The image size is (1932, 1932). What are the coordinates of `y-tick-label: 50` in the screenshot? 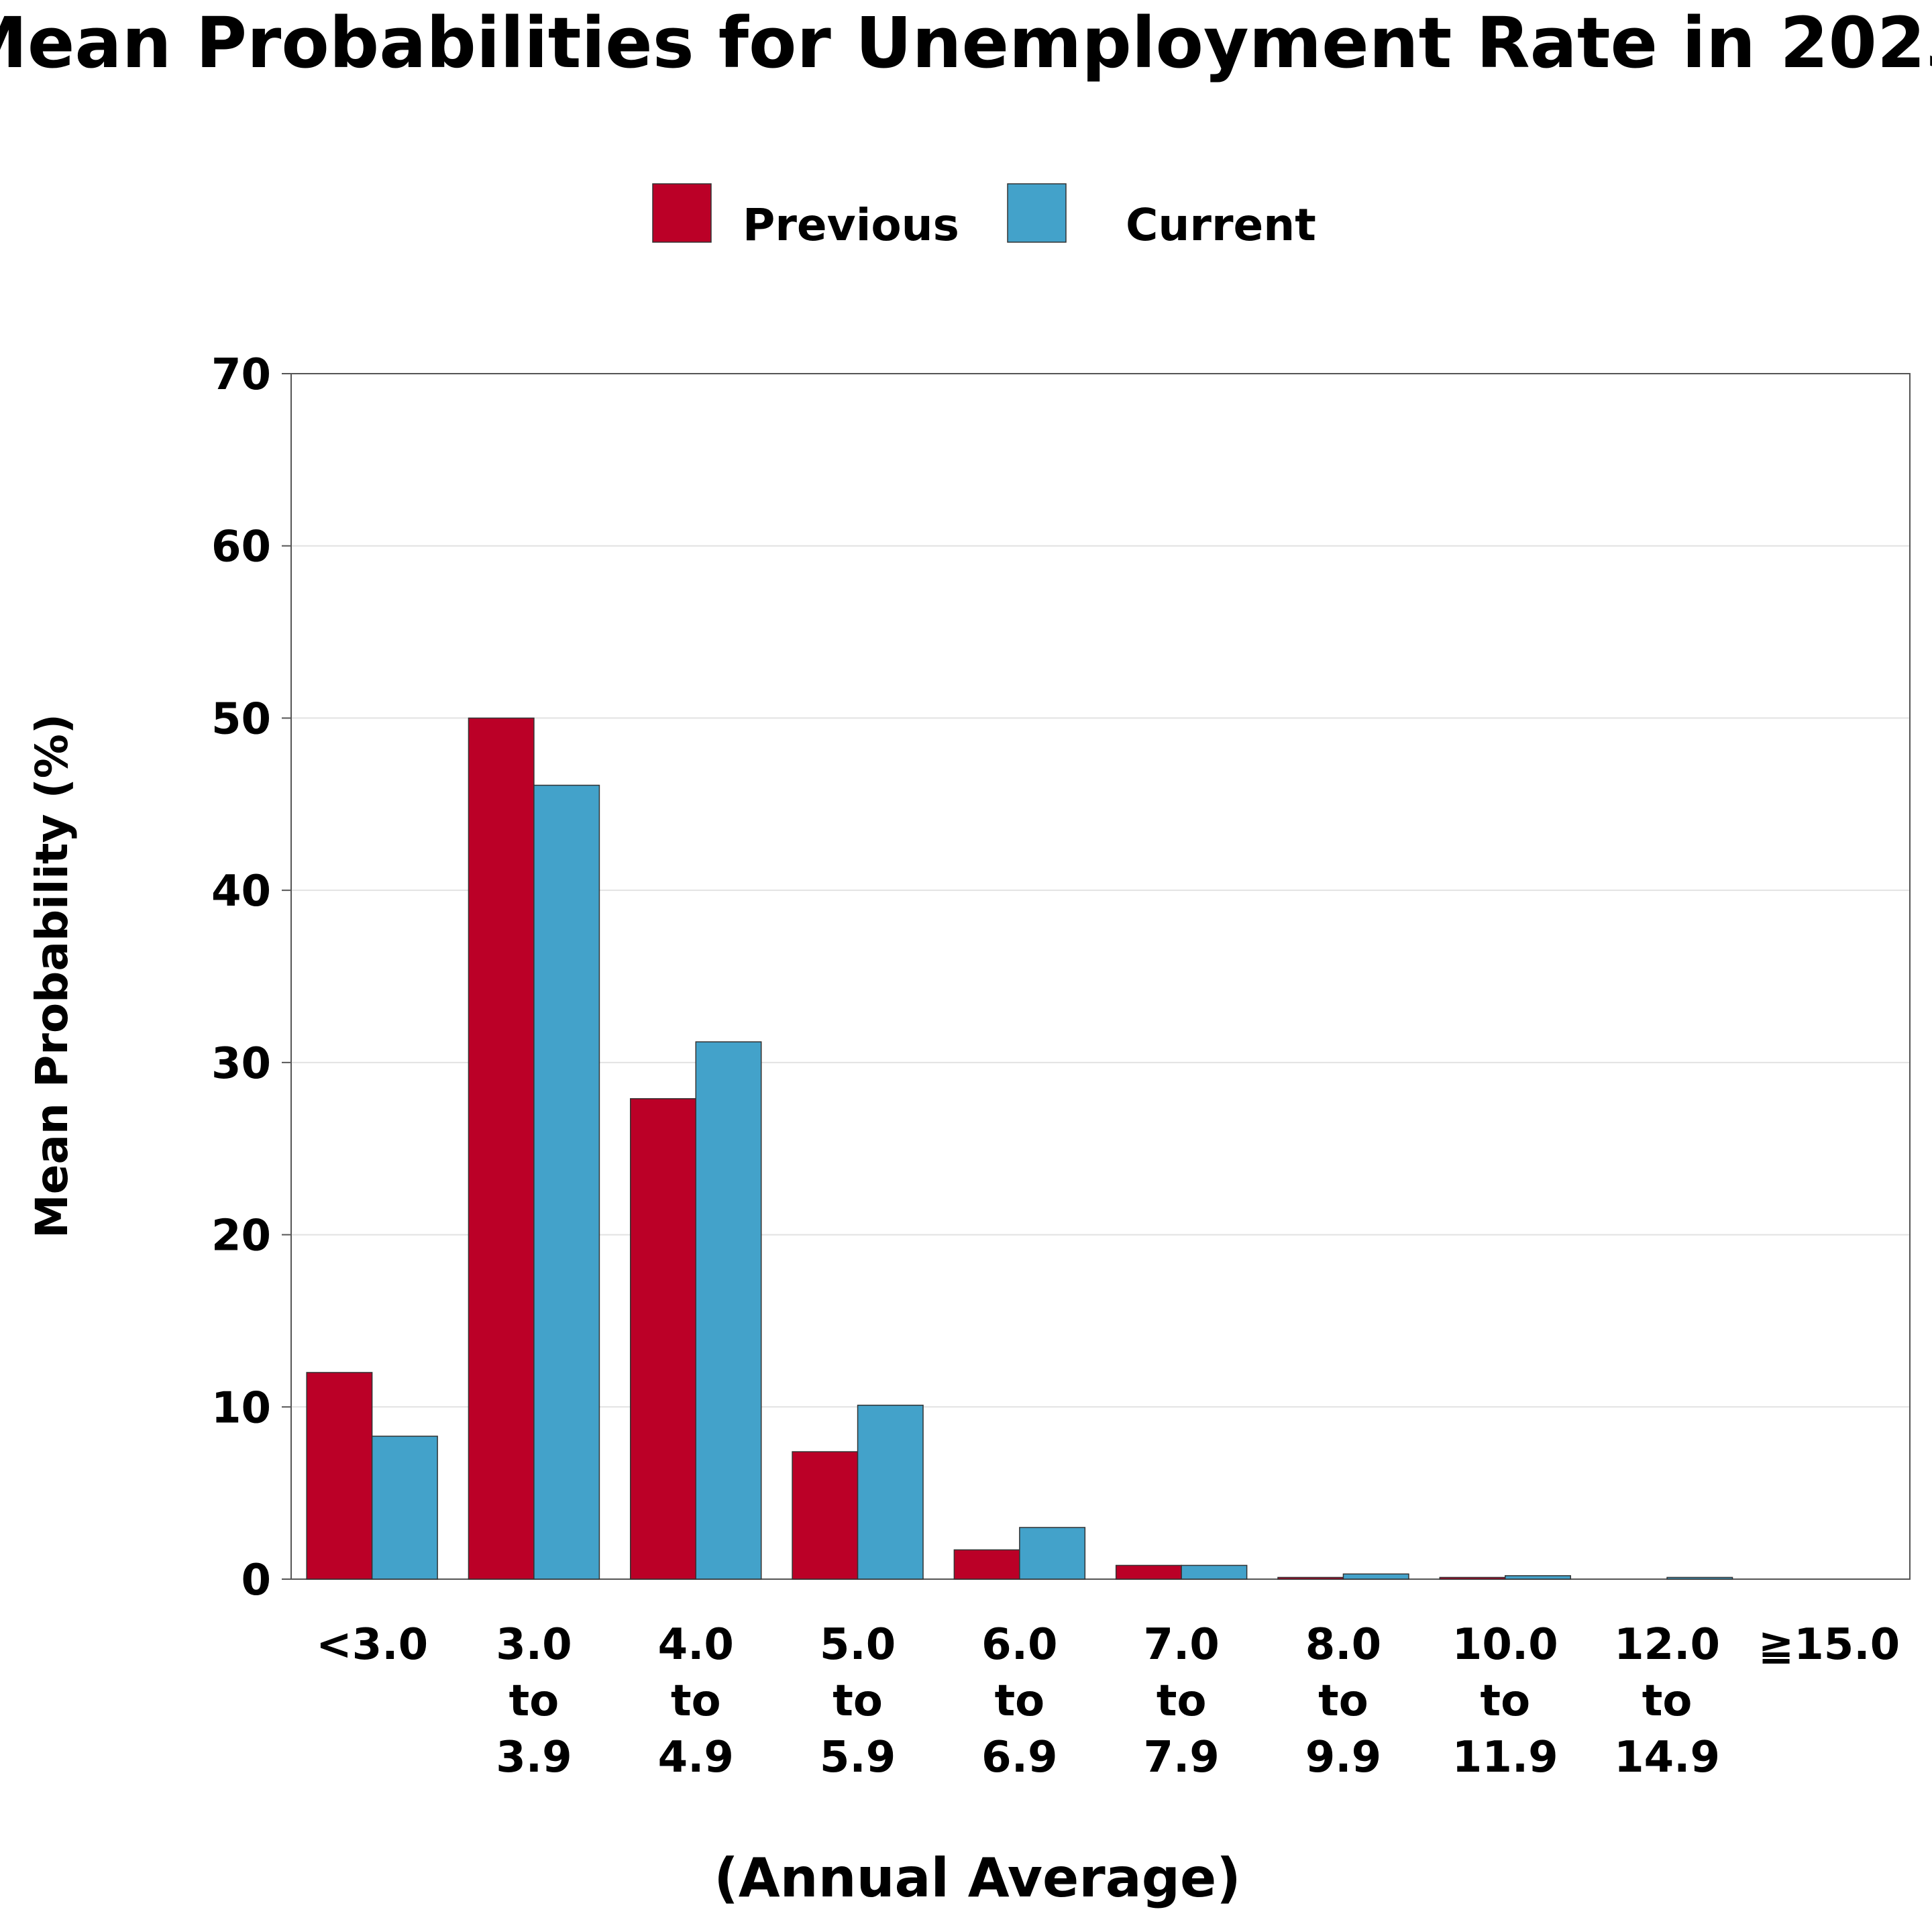 It's located at (241, 719).